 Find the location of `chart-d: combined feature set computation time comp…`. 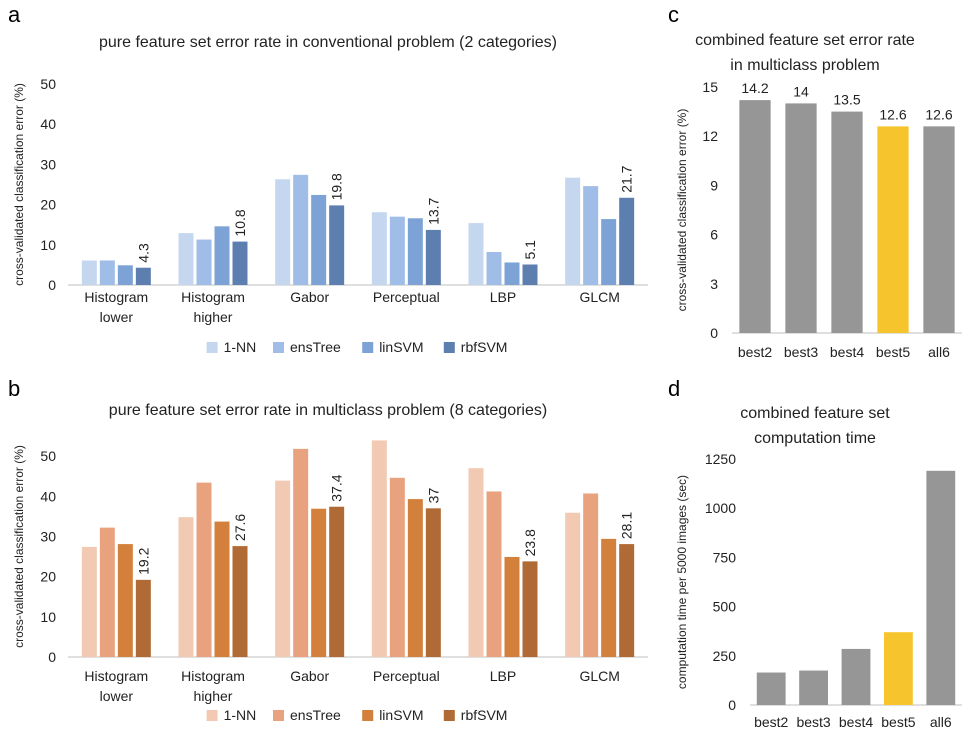

chart-d: combined feature set computation time comp… is located at coordinates (818, 567).